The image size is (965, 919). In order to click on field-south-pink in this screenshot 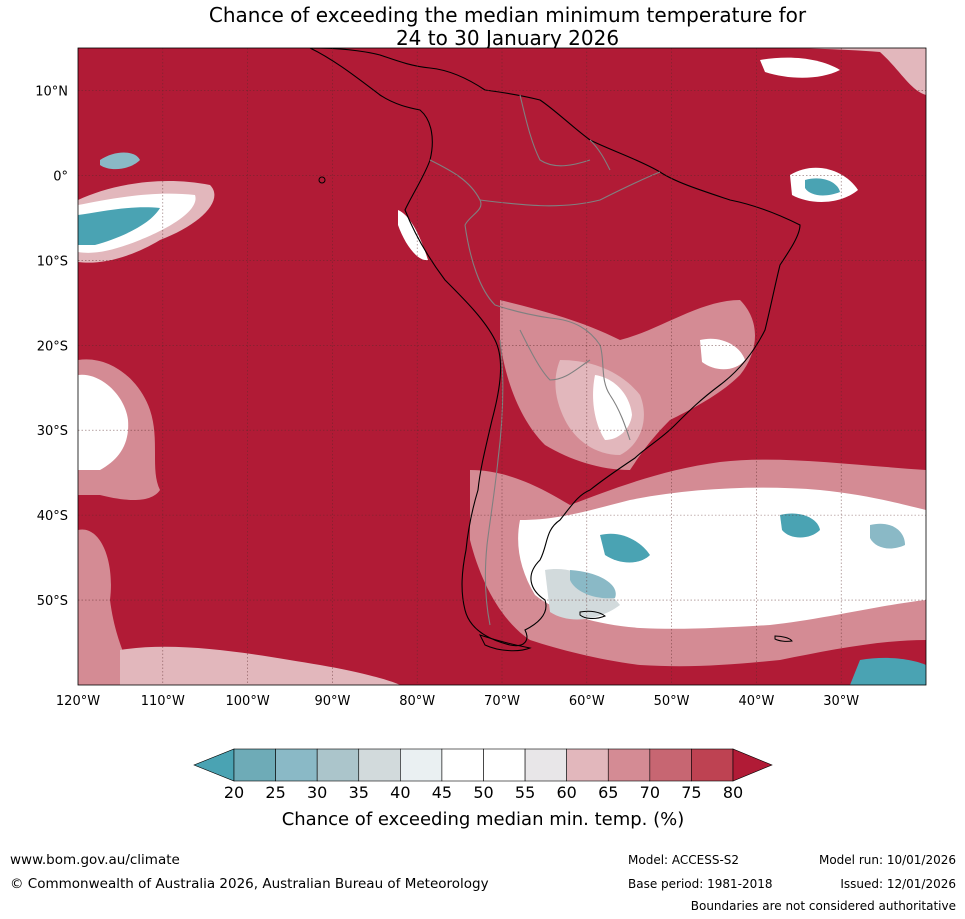, I will do `click(260, 665)`.